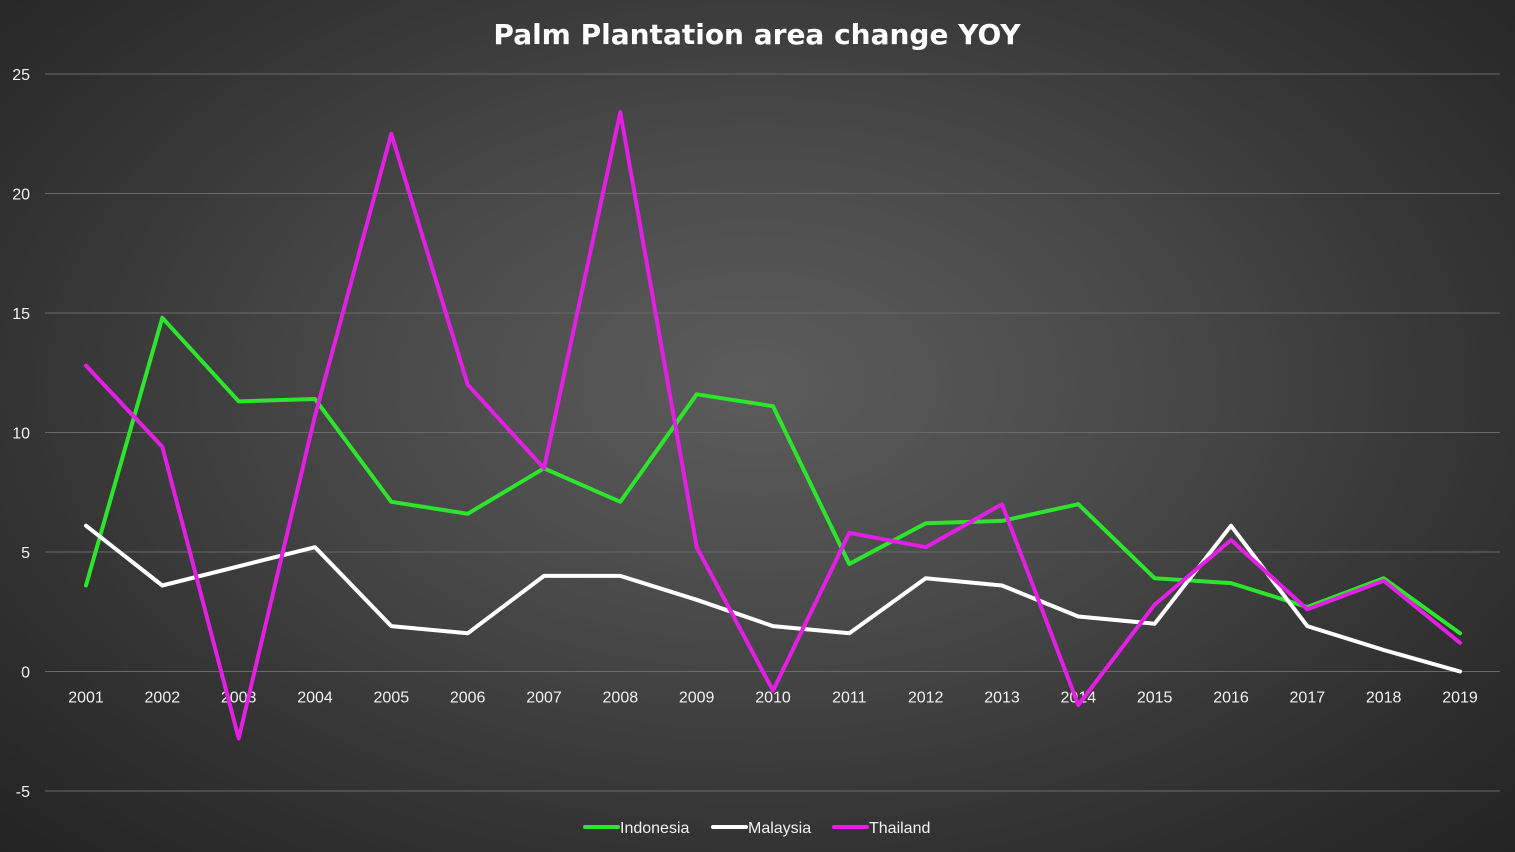 The image size is (1515, 852). What do you see at coordinates (21, 314) in the screenshot?
I see `y-tick-label: 15` at bounding box center [21, 314].